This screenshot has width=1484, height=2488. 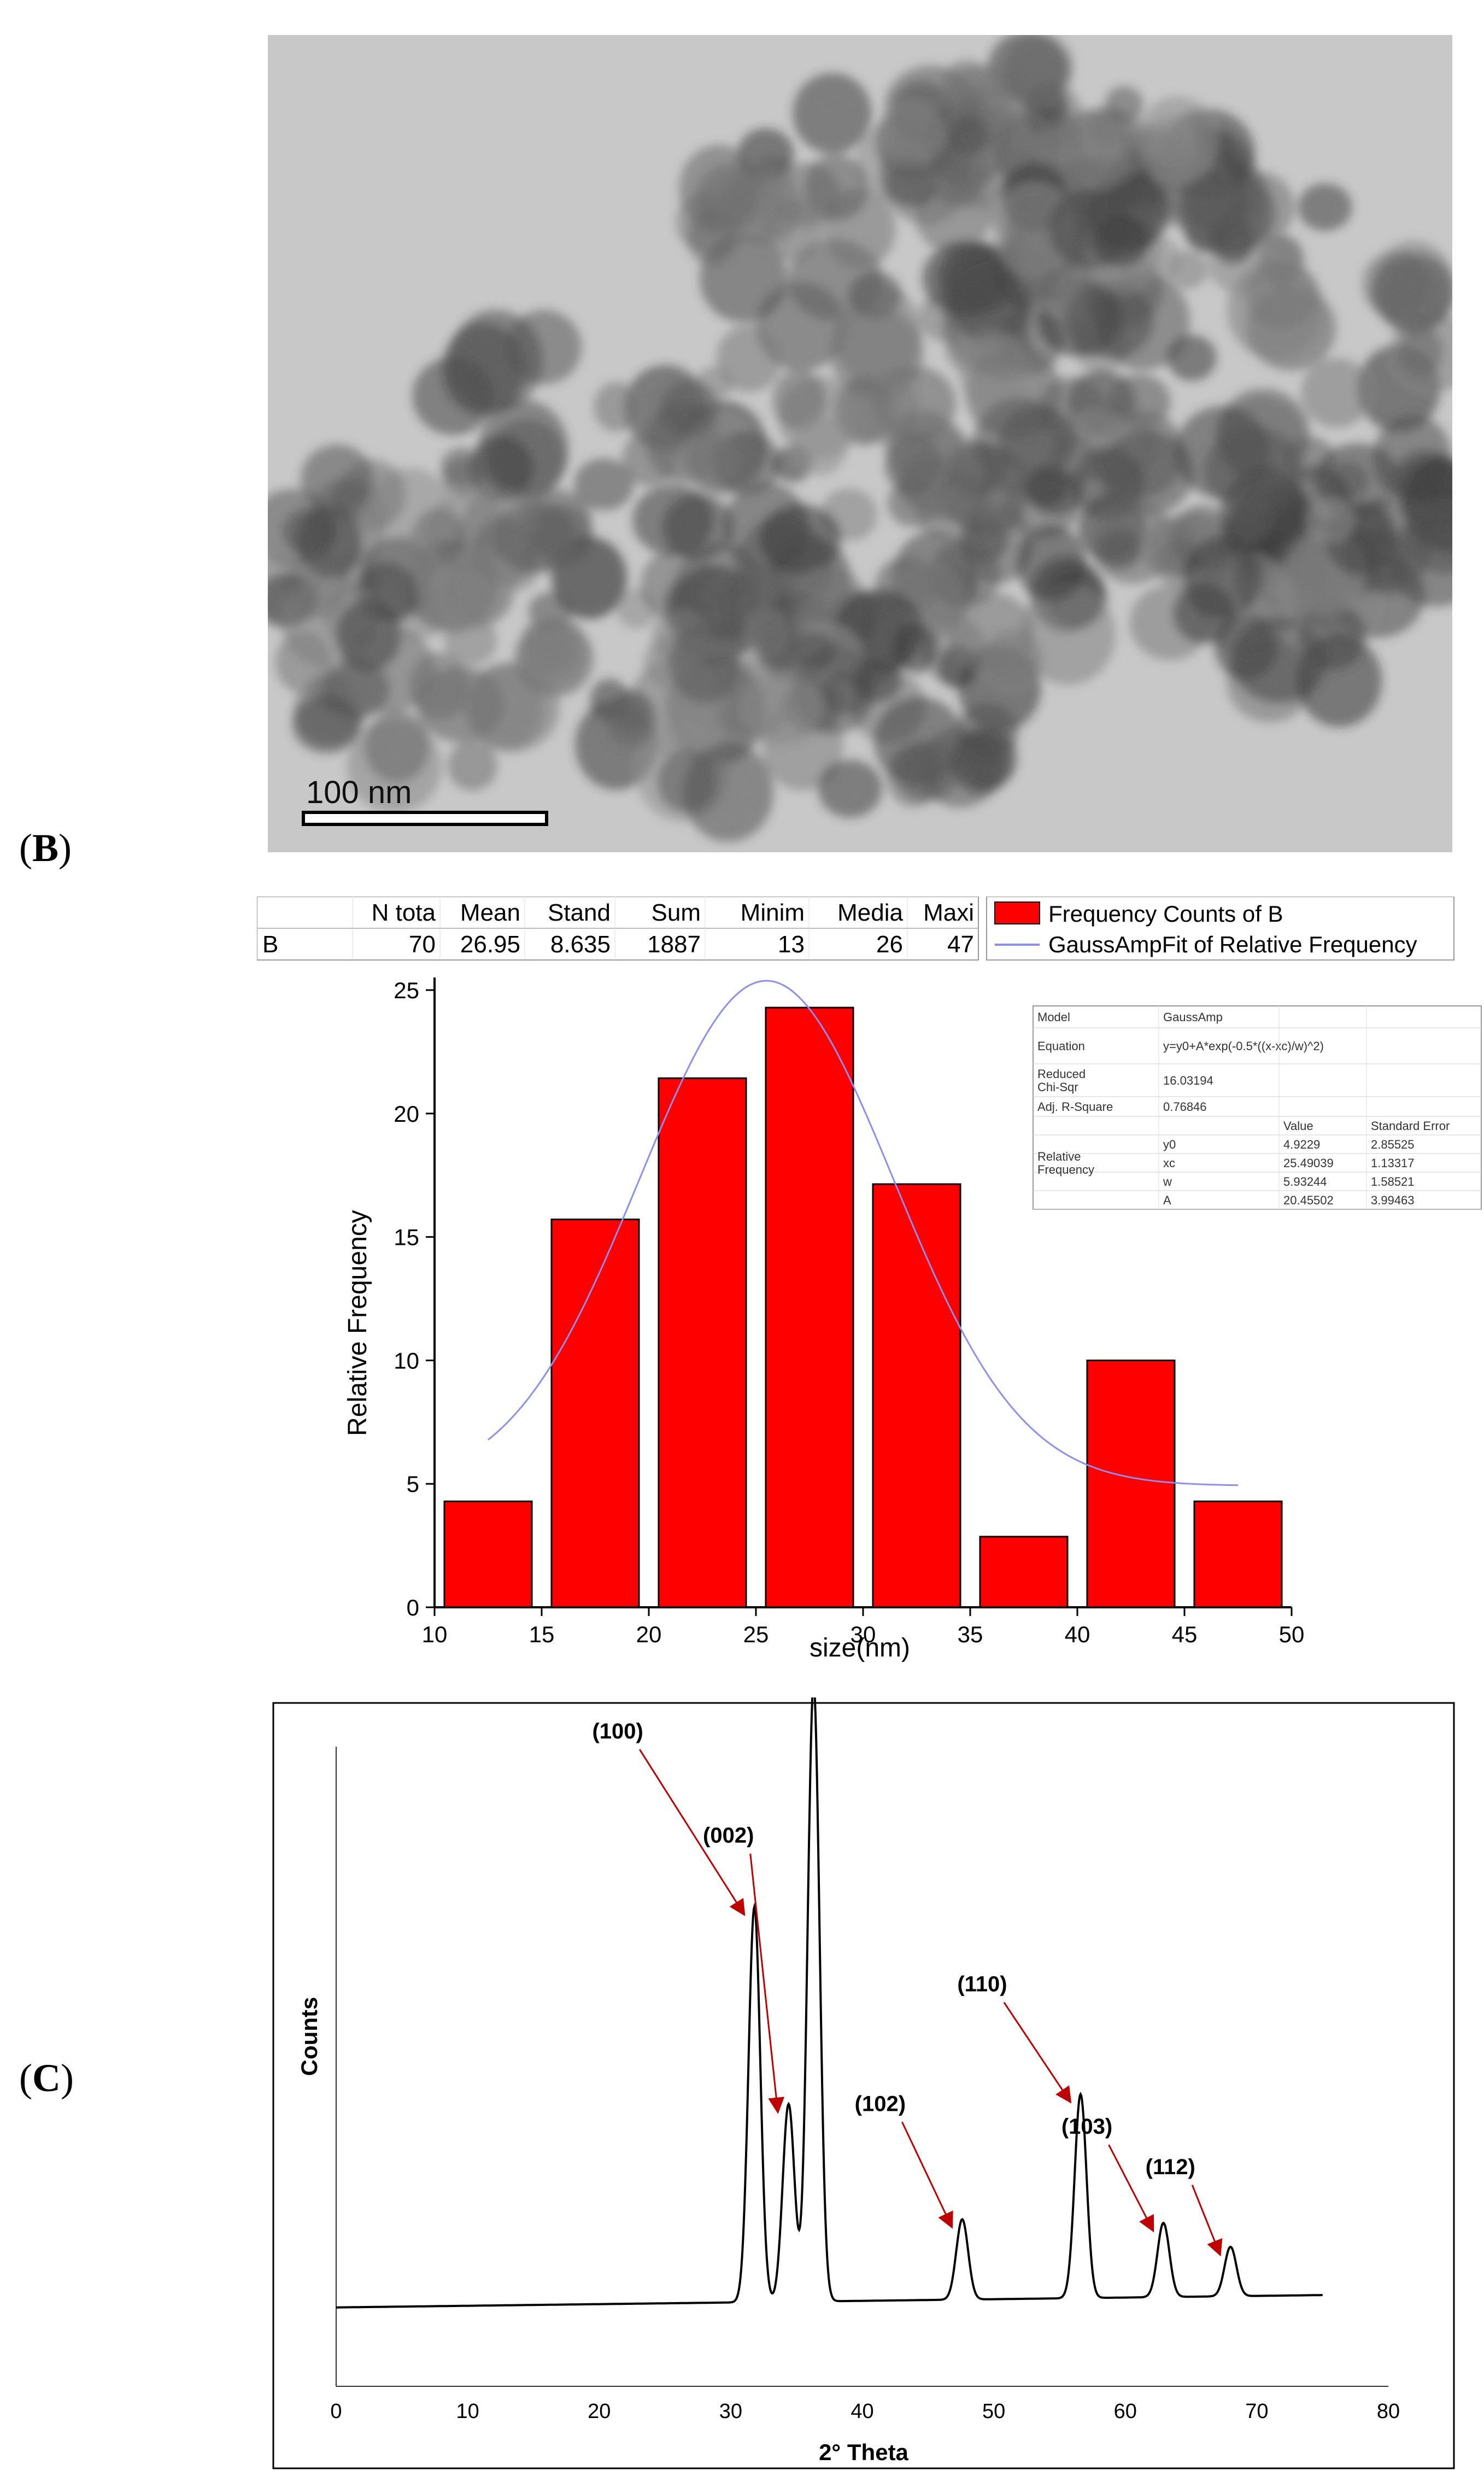 I want to click on stats-value-cell: 47, so click(x=960, y=944).